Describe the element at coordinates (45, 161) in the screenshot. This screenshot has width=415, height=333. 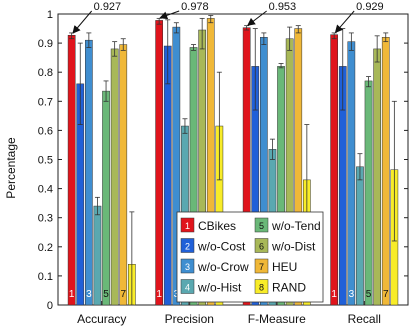
I see `y-tick-label: 0.5` at that location.